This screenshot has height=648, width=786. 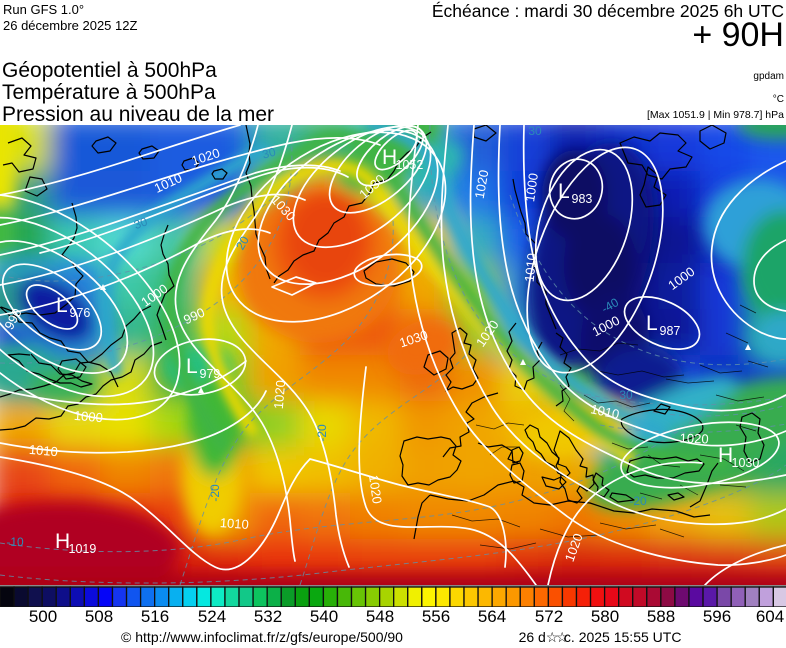 I want to click on svg-text: 979, so click(x=210, y=374).